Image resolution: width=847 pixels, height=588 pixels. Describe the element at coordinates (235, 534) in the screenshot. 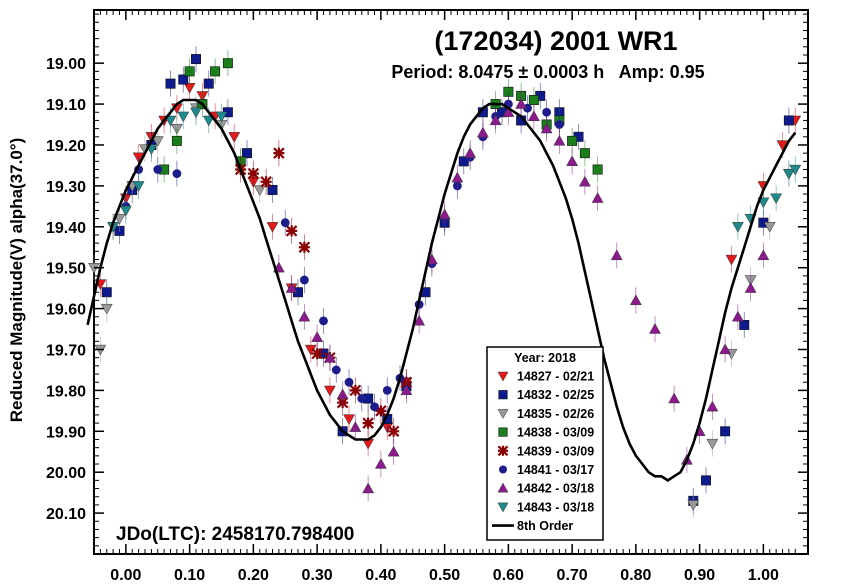

I see `epoch-annotation: JDo(LTC): 2458170.798400` at that location.